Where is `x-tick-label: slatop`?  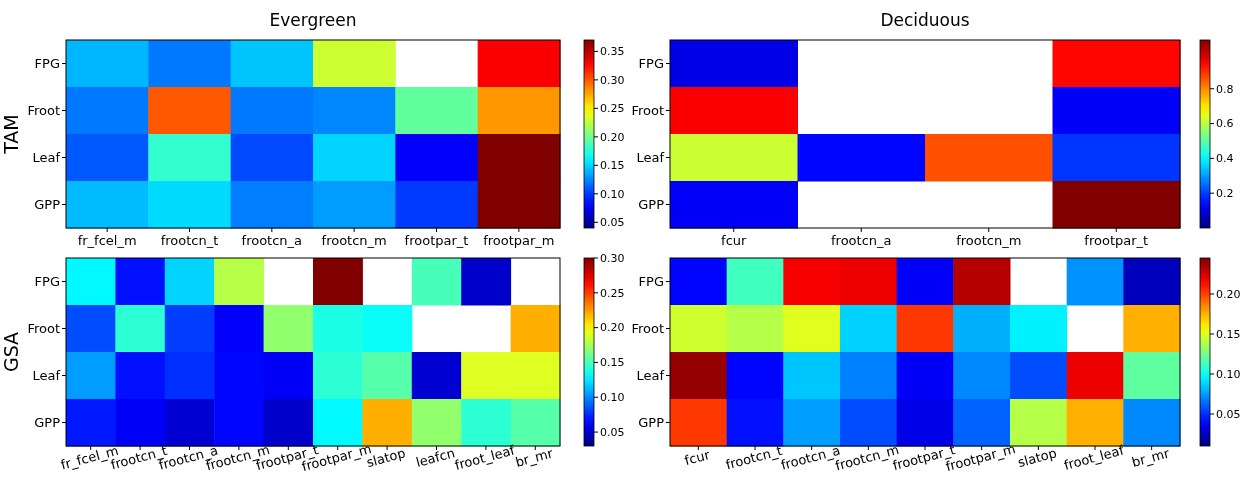
x-tick-label: slatop is located at coordinates (1037, 458).